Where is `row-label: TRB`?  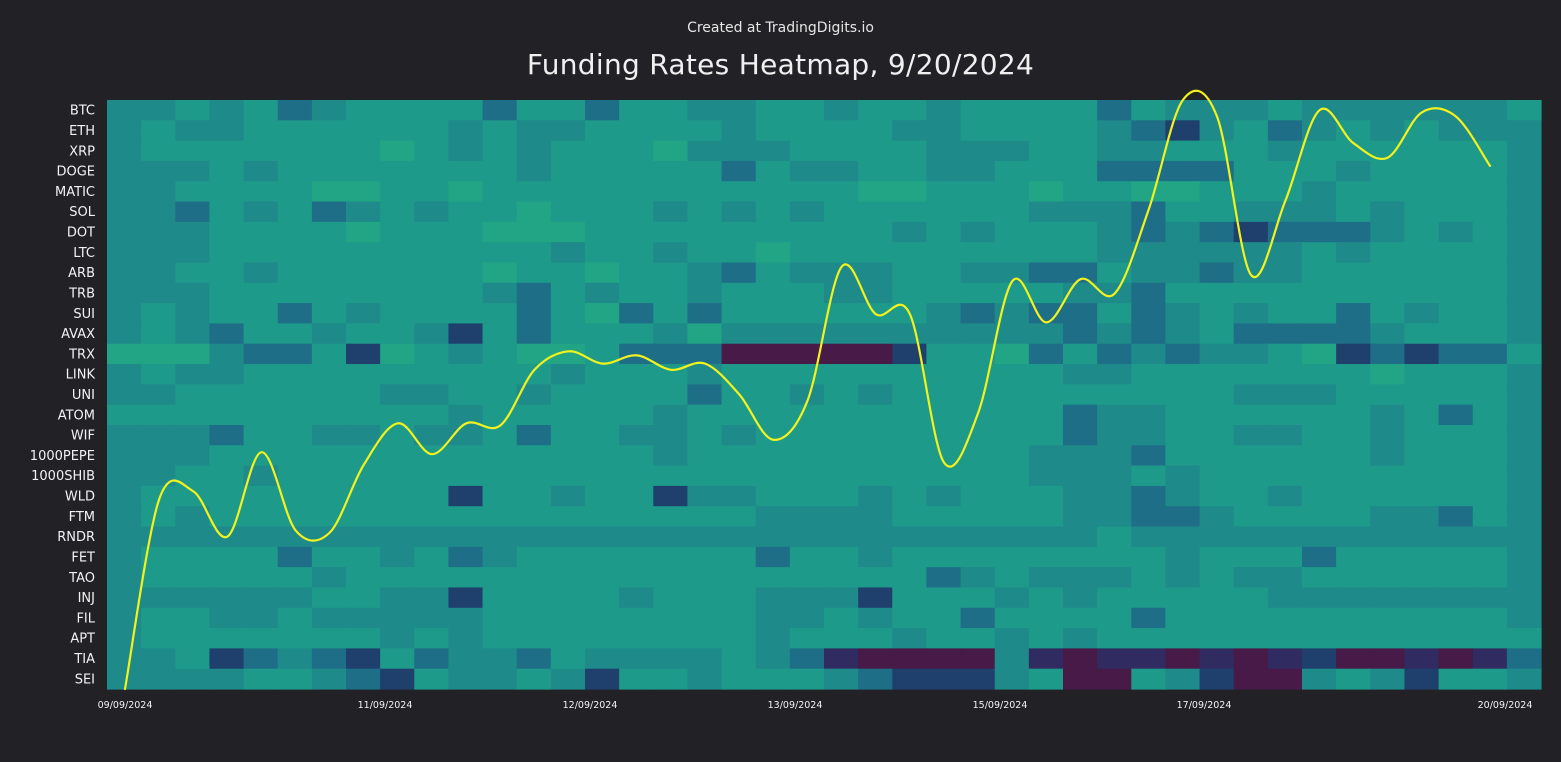 row-label: TRB is located at coordinates (81, 293).